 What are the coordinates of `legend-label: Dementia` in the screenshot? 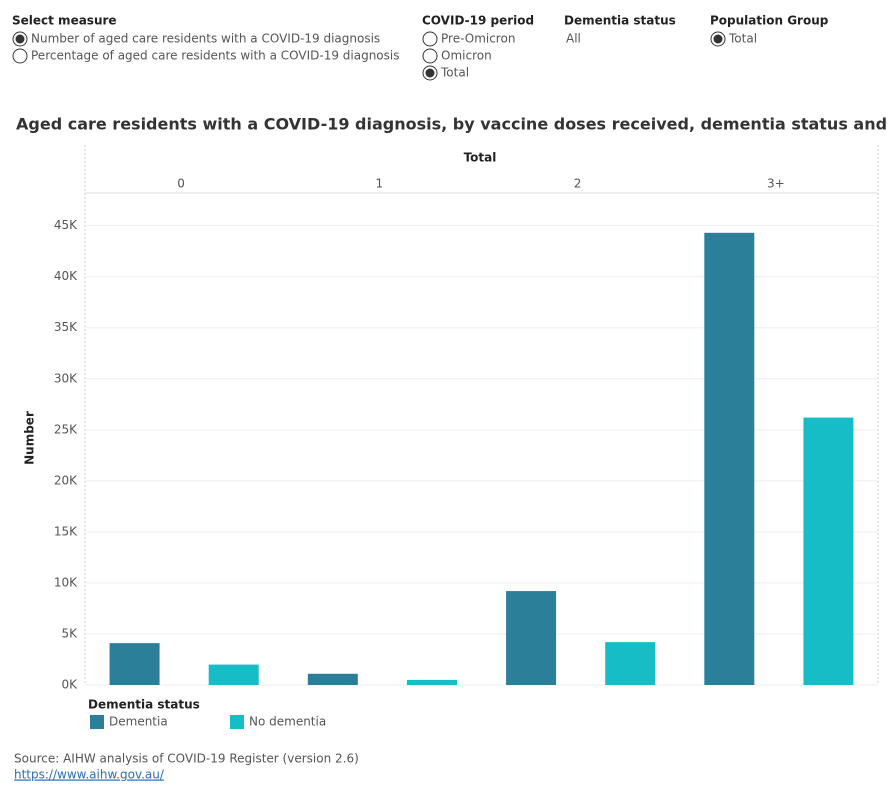 It's located at (138, 722).